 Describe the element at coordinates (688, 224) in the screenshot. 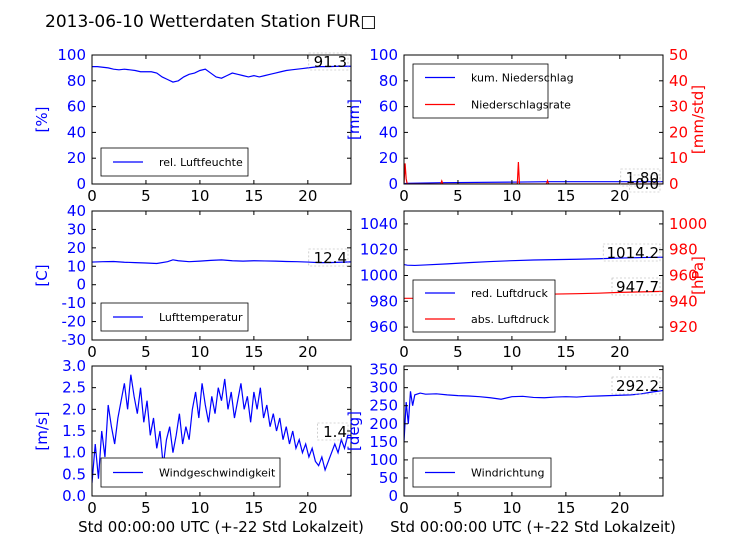

I see `y2-tick-label: 1000` at that location.